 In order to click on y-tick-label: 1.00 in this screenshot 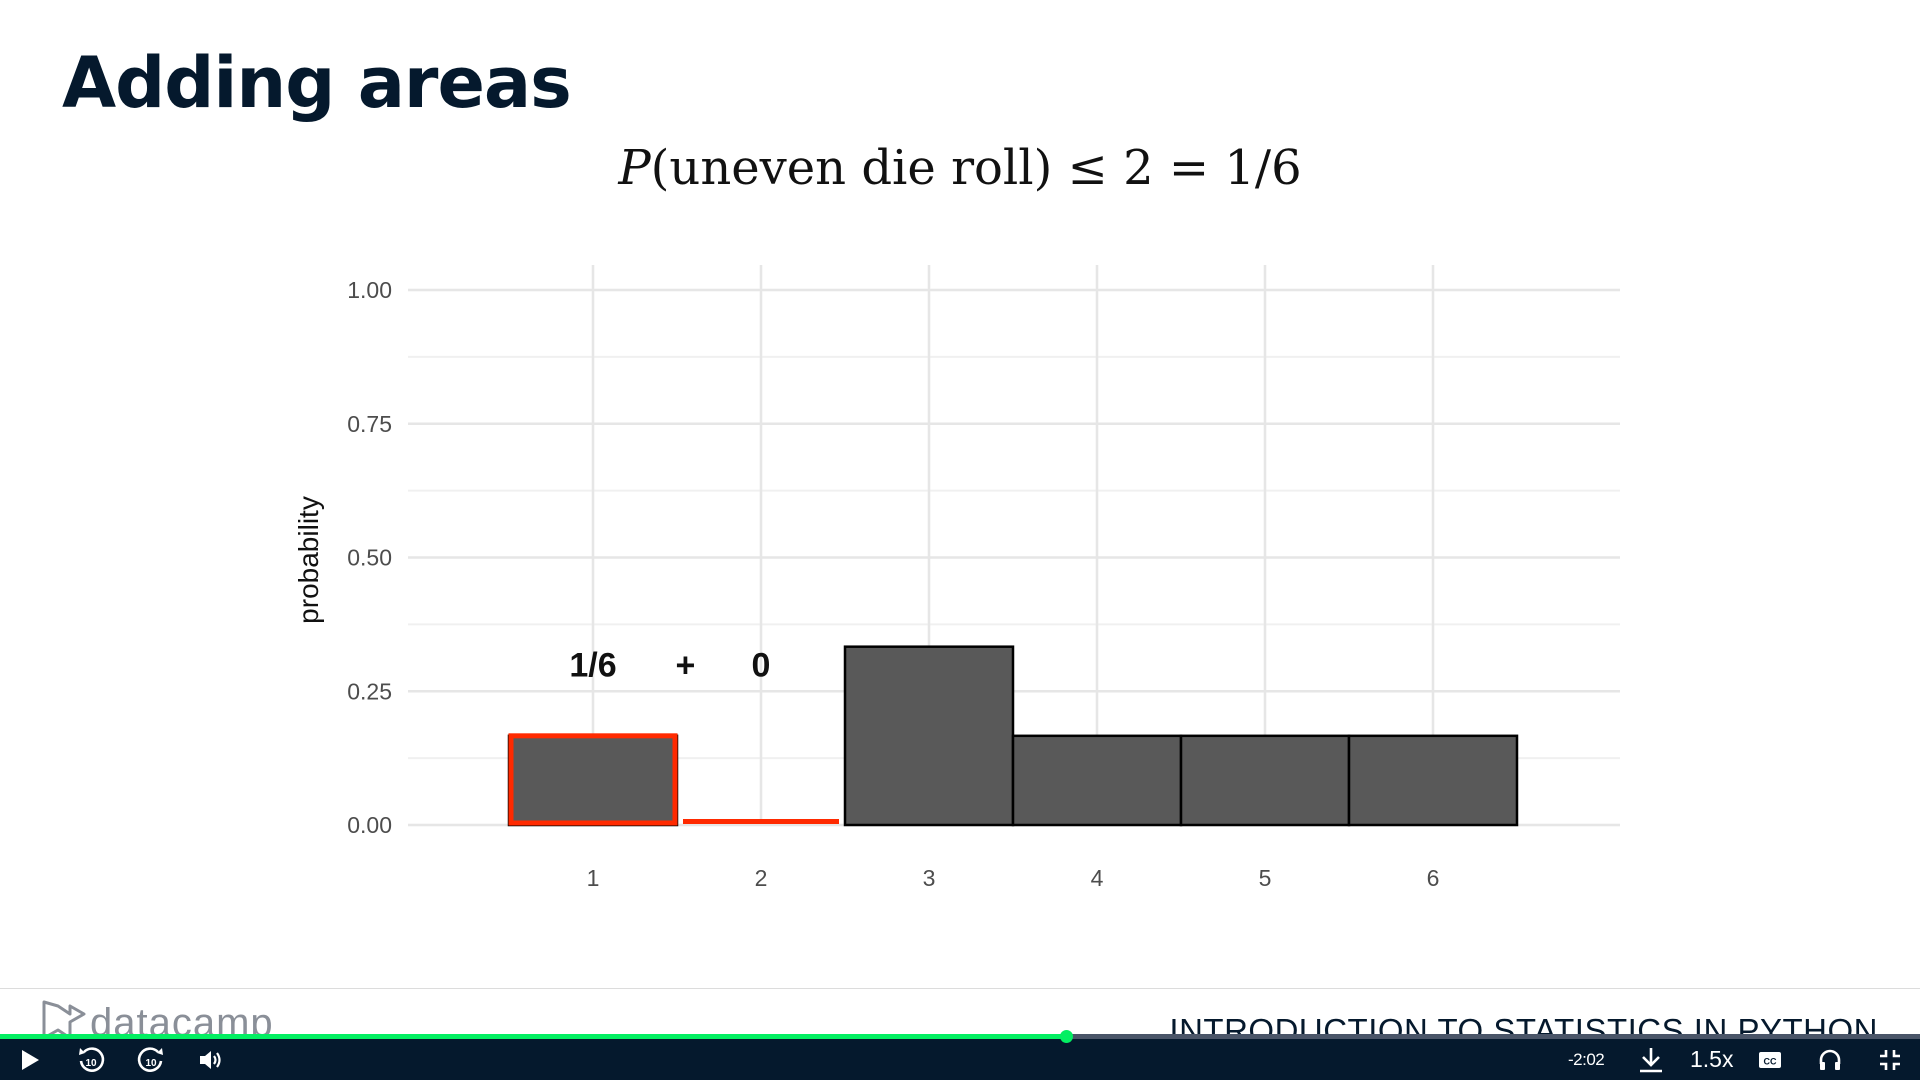, I will do `click(369, 290)`.